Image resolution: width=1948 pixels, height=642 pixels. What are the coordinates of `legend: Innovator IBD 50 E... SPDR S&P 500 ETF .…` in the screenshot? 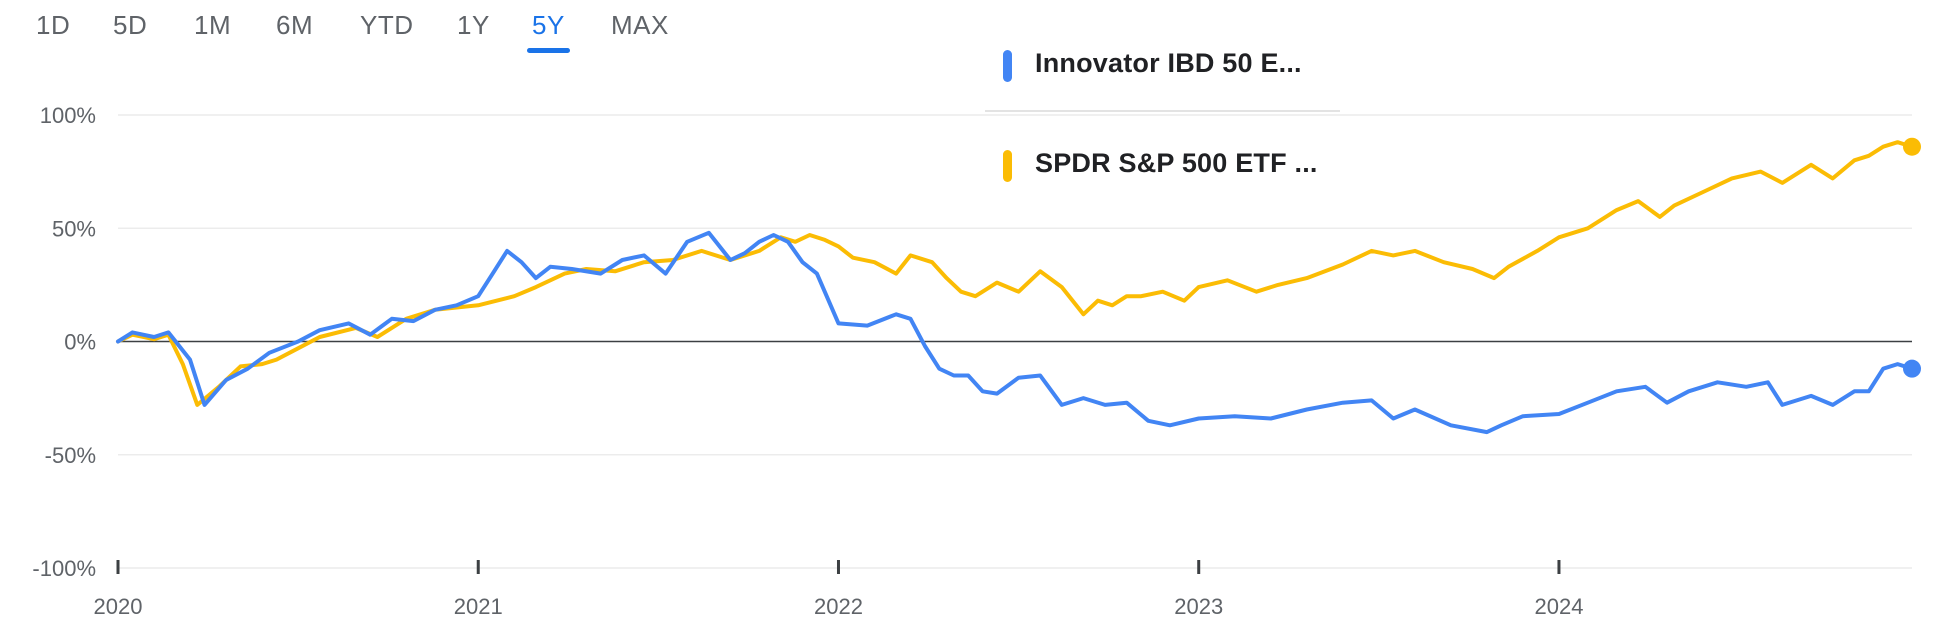 It's located at (1165, 110).